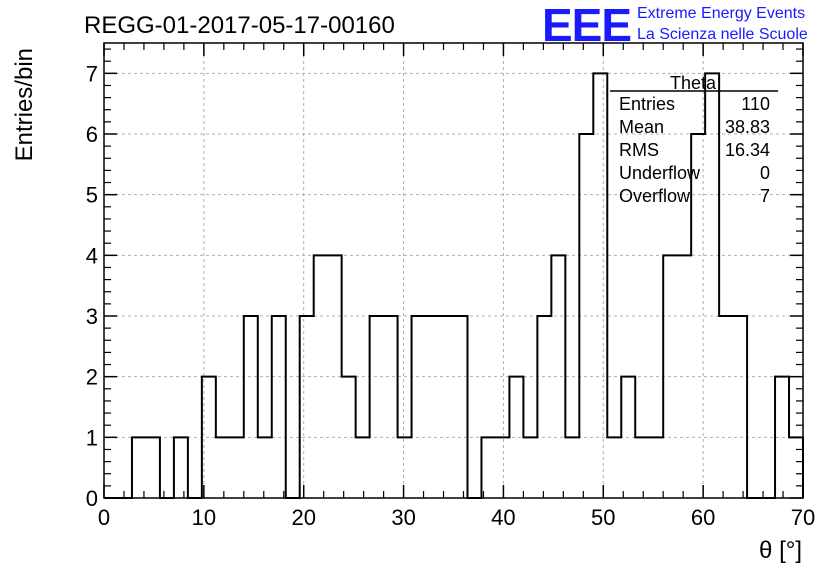 The height and width of the screenshot is (572, 836). Describe the element at coordinates (660, 173) in the screenshot. I see `stats-label: Underflow` at that location.